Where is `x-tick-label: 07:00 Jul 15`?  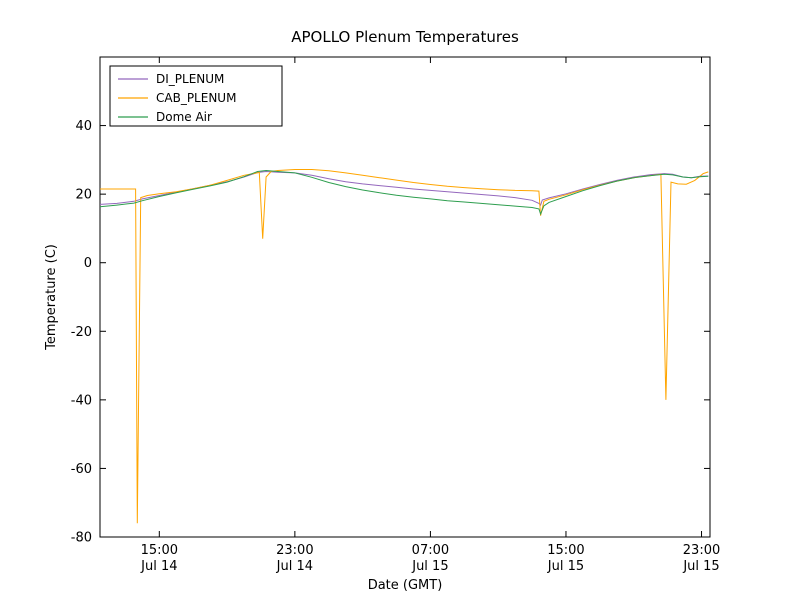 x-tick-label: 07:00 Jul 15 is located at coordinates (430, 558).